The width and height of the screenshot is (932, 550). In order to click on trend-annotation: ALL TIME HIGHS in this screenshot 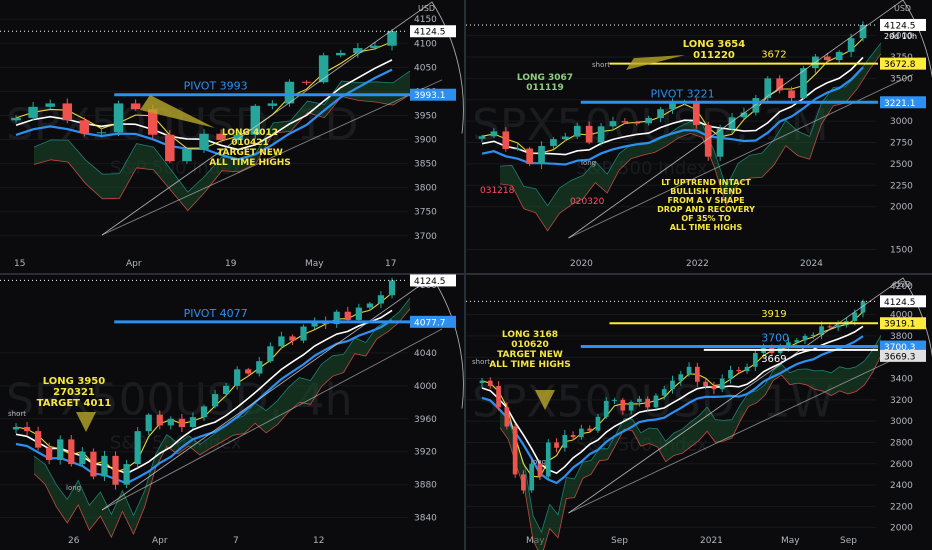, I will do `click(706, 227)`.